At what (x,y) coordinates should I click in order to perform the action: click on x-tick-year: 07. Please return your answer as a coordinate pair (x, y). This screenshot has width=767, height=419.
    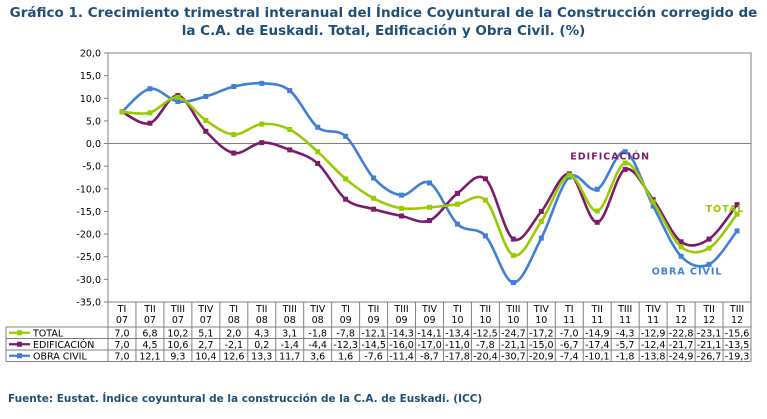
    Looking at the image, I should click on (122, 320).